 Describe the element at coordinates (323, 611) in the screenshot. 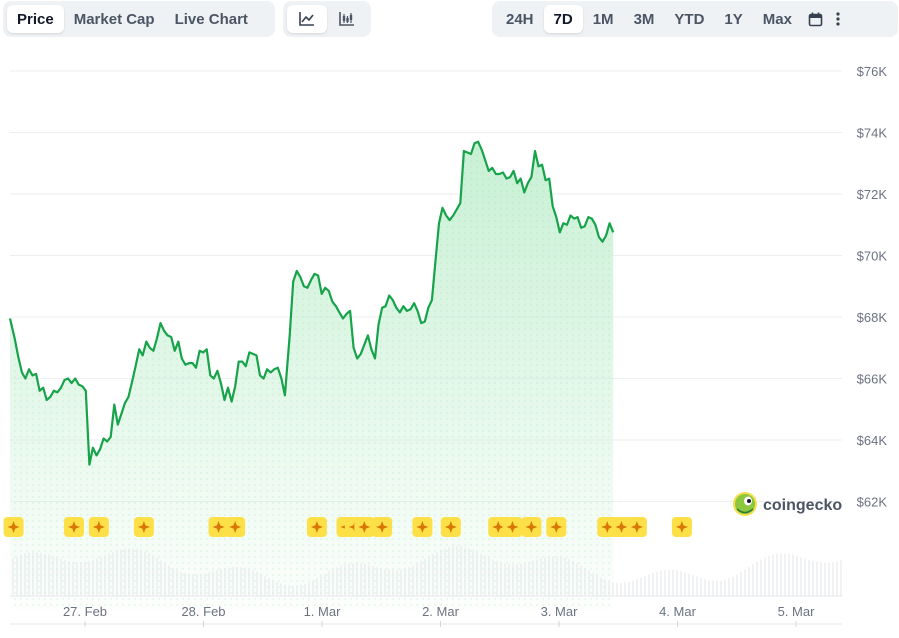

I see `x-tick-label: 1. Mar` at that location.